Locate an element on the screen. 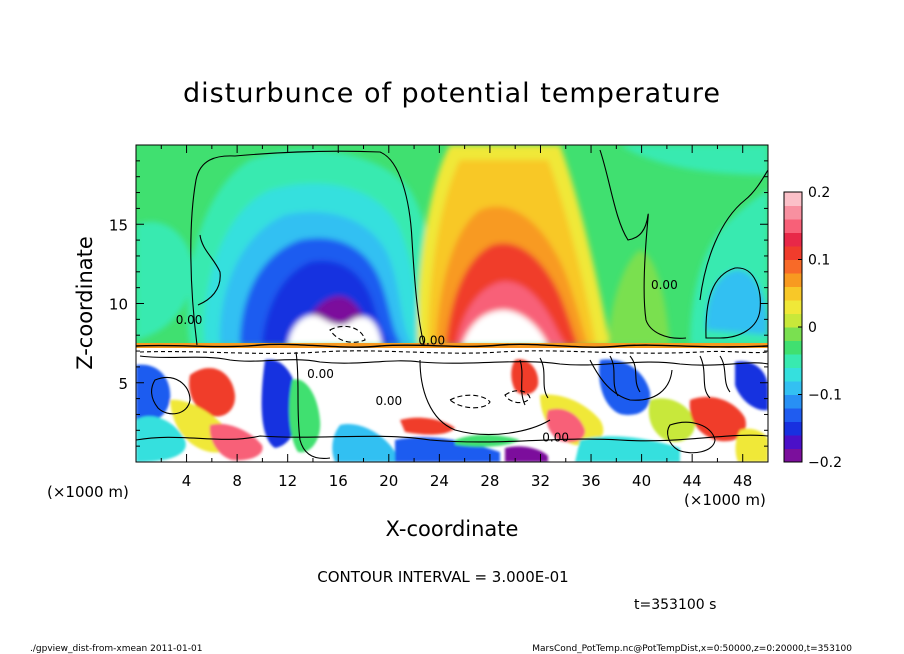 The height and width of the screenshot is (654, 904). interface-band-white is located at coordinates (452, 350).